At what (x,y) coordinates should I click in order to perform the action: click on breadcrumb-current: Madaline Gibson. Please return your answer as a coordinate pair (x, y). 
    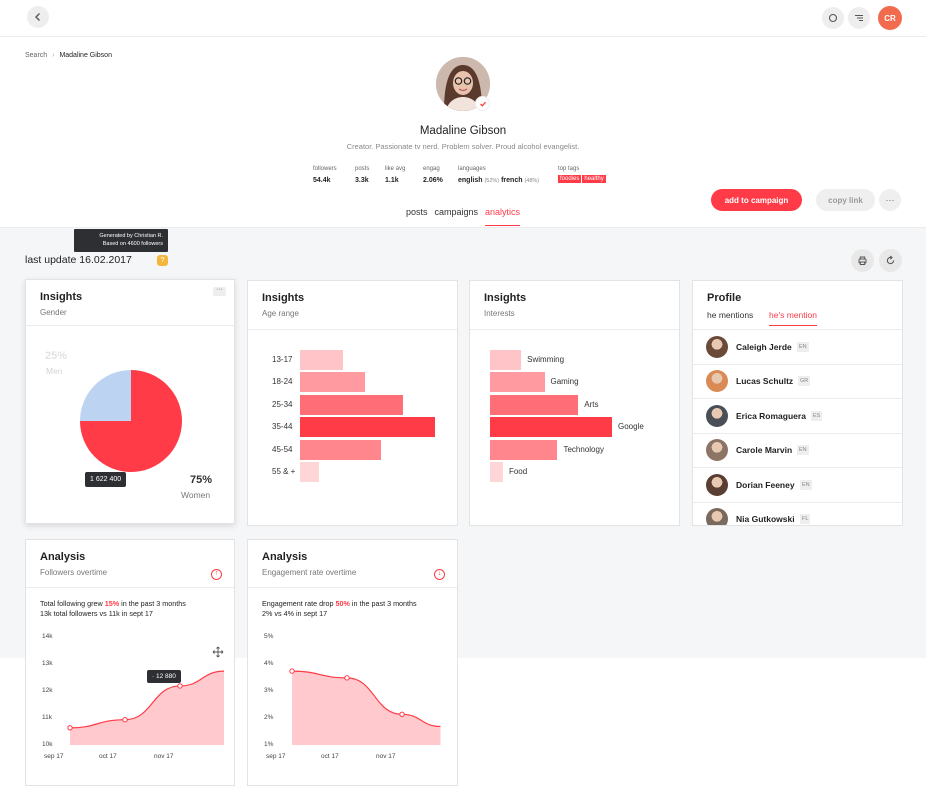
    Looking at the image, I should click on (85, 55).